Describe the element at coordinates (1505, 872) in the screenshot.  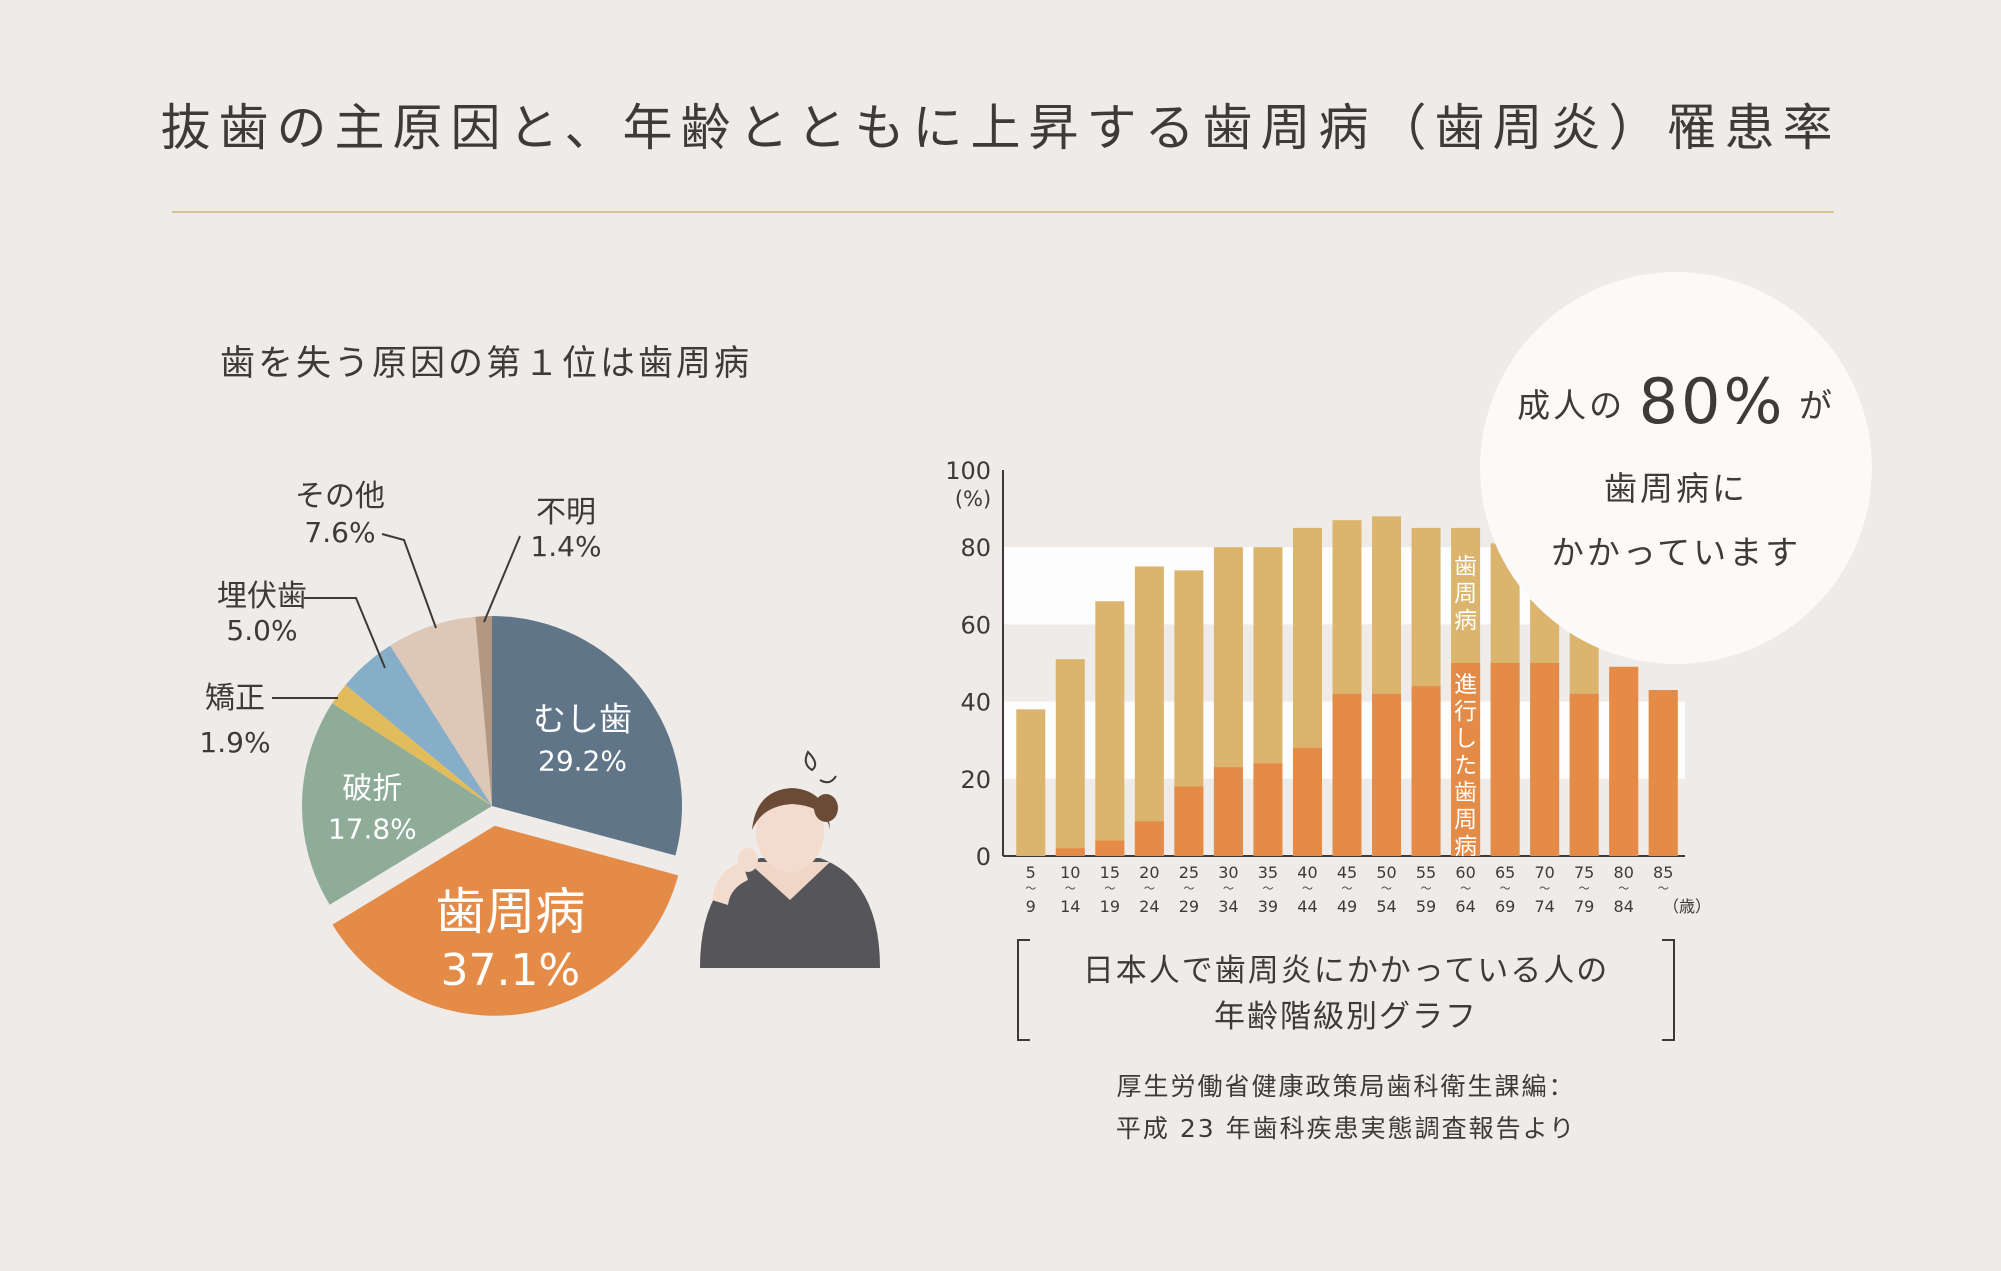
I see `x-tick-label-top-12: 65` at that location.